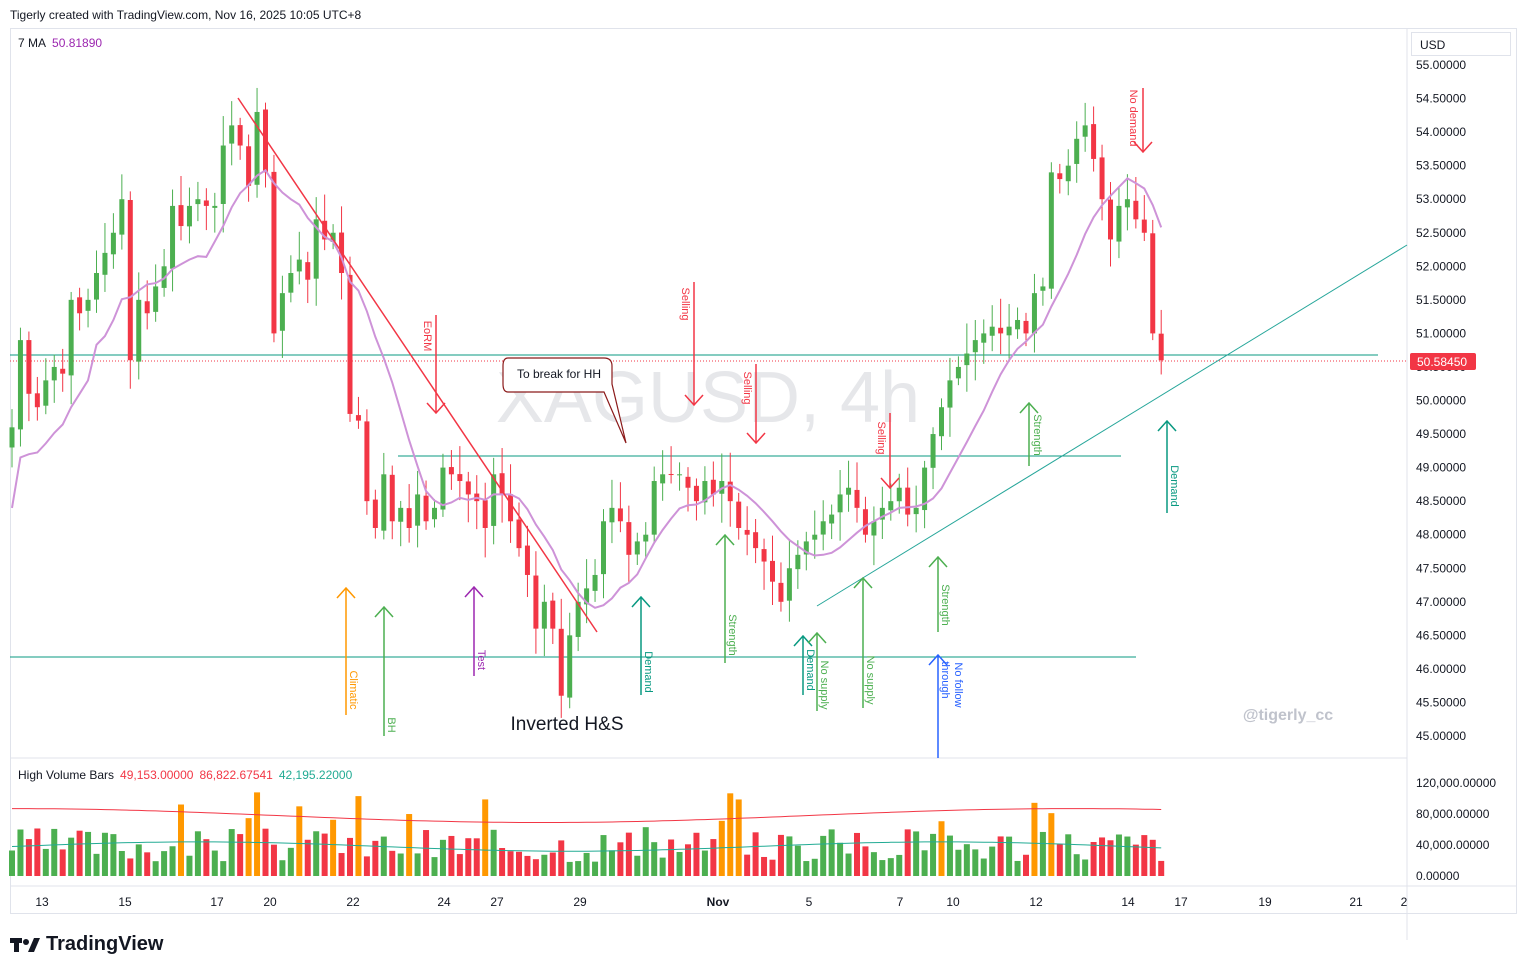  Describe the element at coordinates (587, 815) in the screenshot. I see `volume-threshold-line` at that location.